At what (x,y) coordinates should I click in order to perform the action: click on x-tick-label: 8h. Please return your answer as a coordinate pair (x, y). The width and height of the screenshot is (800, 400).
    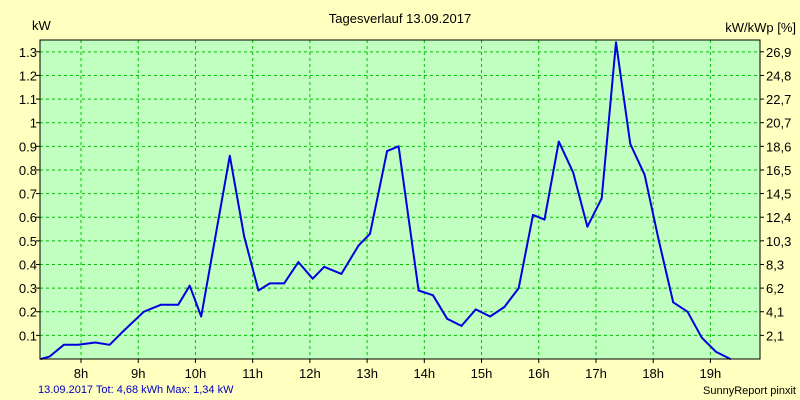
    Looking at the image, I should click on (81, 373).